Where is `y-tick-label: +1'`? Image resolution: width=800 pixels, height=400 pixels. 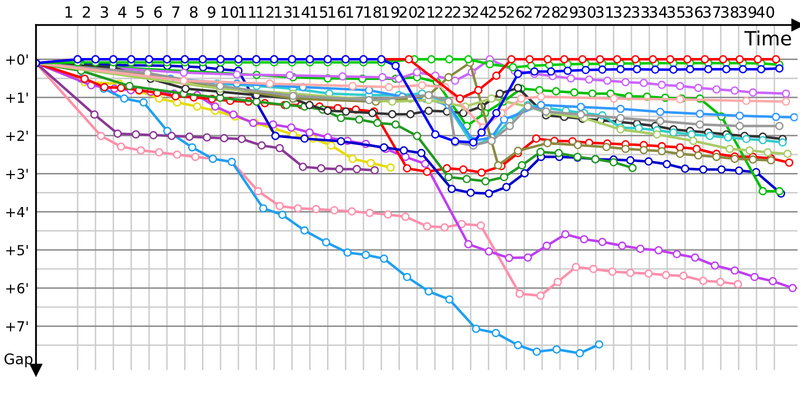
y-tick-label: +1' is located at coordinates (17, 97).